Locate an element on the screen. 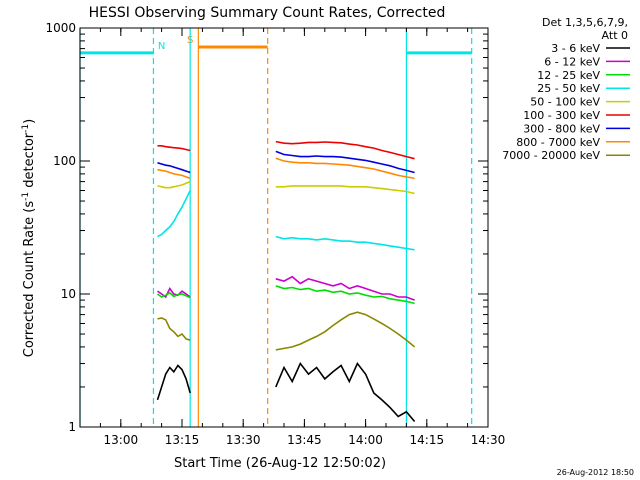 The image size is (640, 480). mode-flag-label: N is located at coordinates (161, 46).